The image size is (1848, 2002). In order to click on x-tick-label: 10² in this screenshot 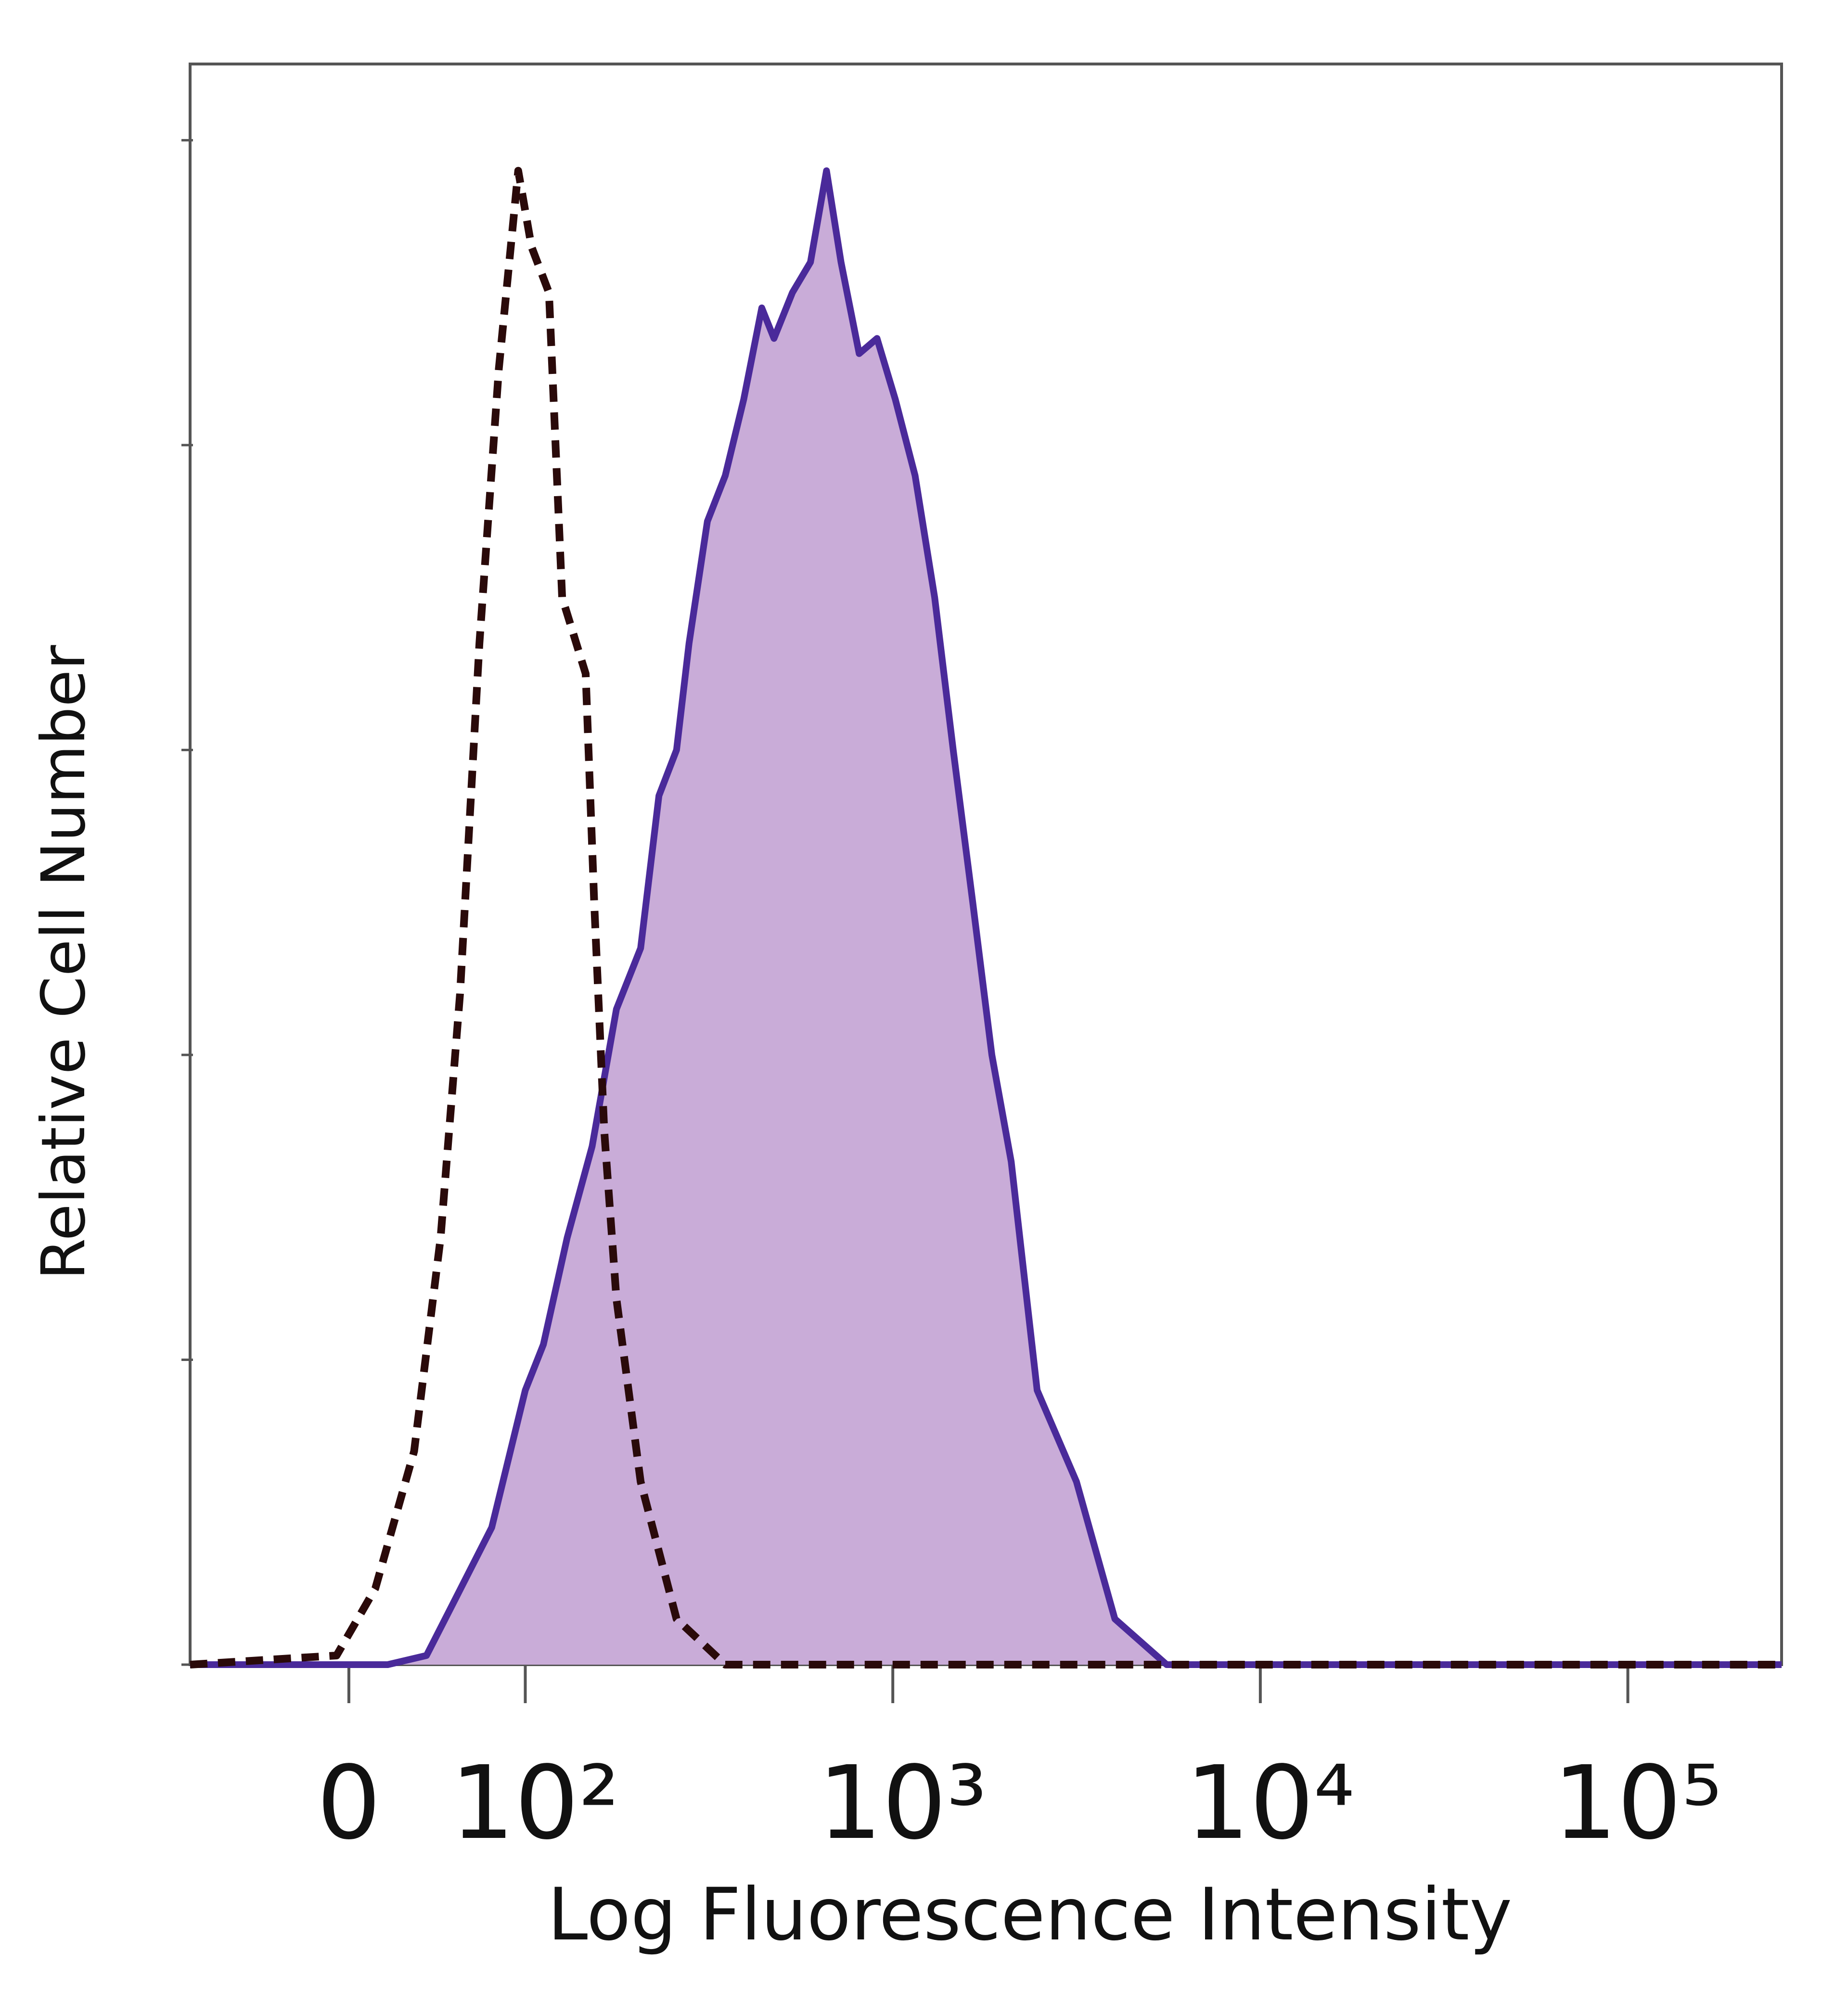, I will do `click(534, 1803)`.